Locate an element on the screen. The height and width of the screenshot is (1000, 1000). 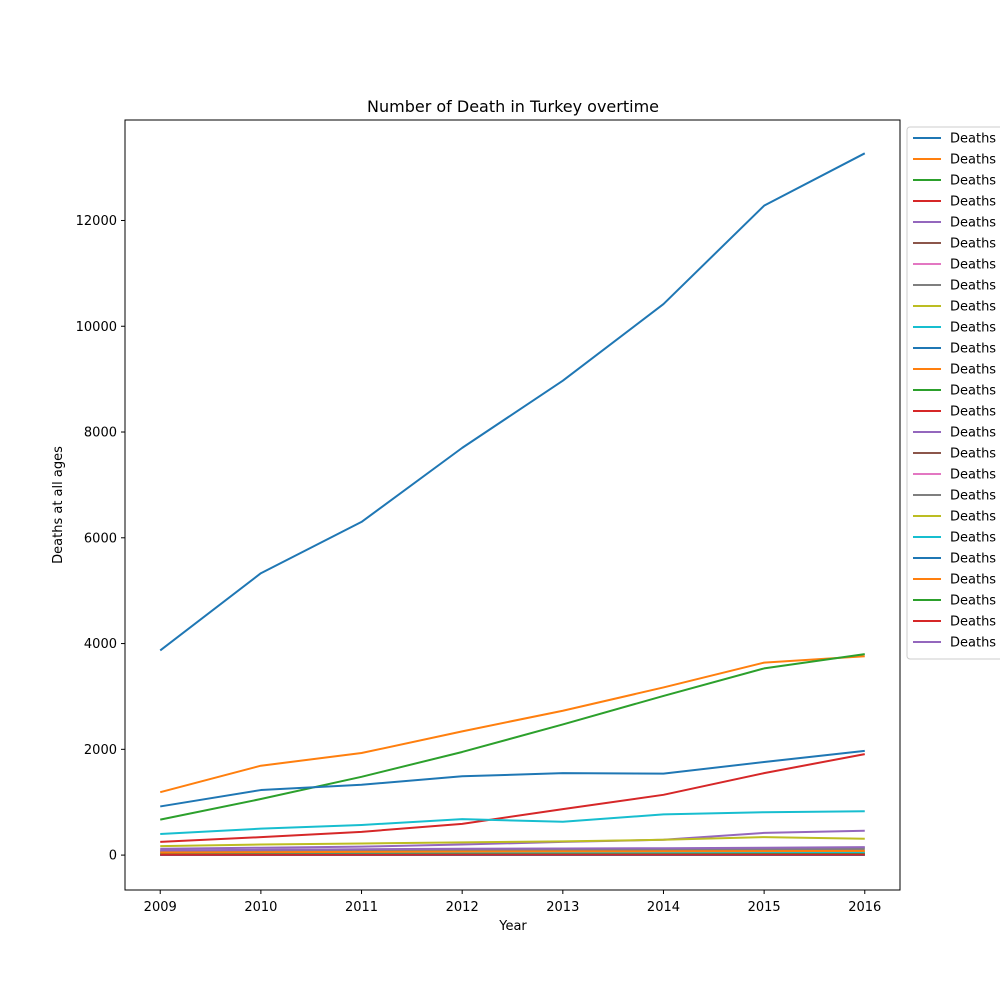
y-tick-label: 6000 is located at coordinates (100, 538).